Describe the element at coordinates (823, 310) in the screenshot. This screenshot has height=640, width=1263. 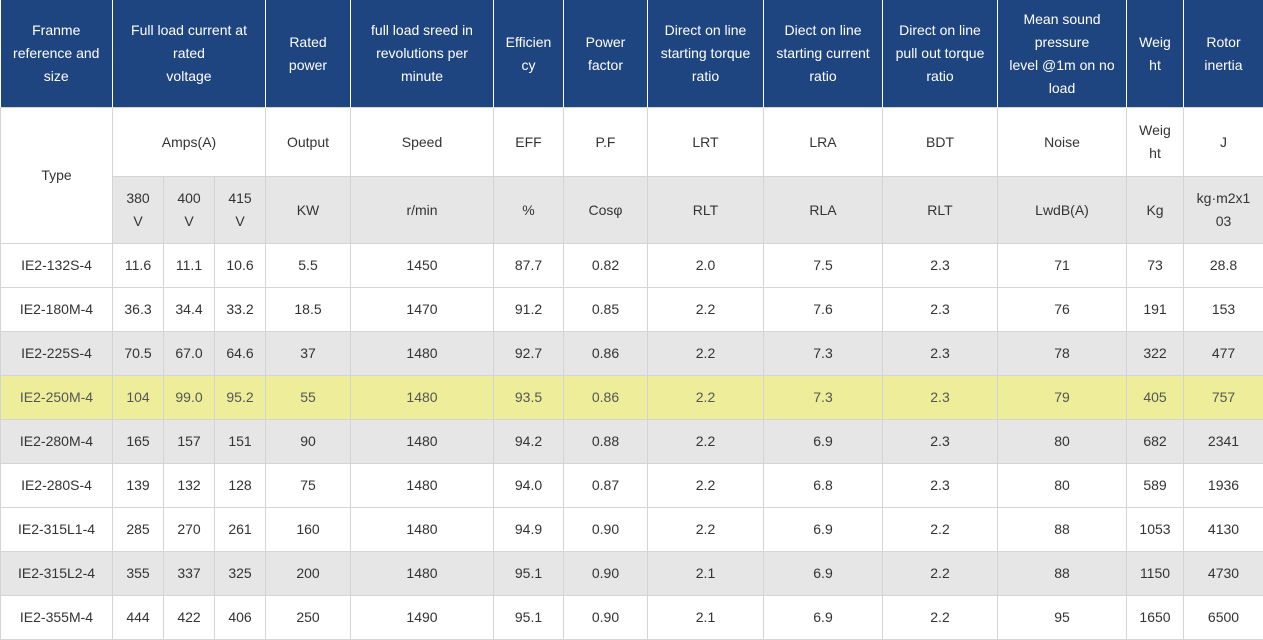
I see `table-cell: 7.6` at that location.